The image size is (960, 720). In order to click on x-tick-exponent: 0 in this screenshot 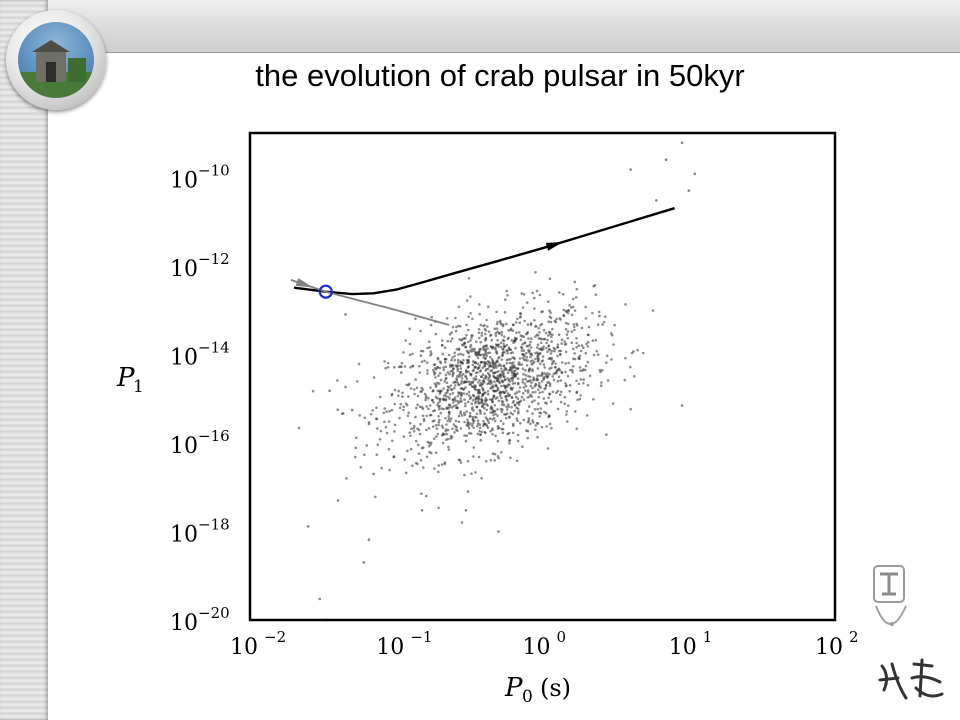, I will do `click(562, 637)`.